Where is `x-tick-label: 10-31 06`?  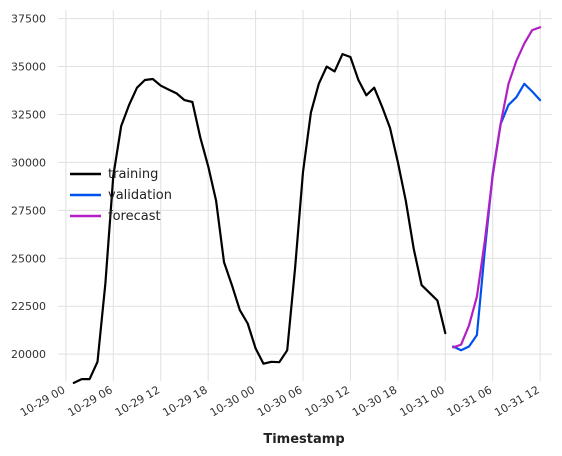 x-tick-label: 10-31 06 is located at coordinates (469, 401).